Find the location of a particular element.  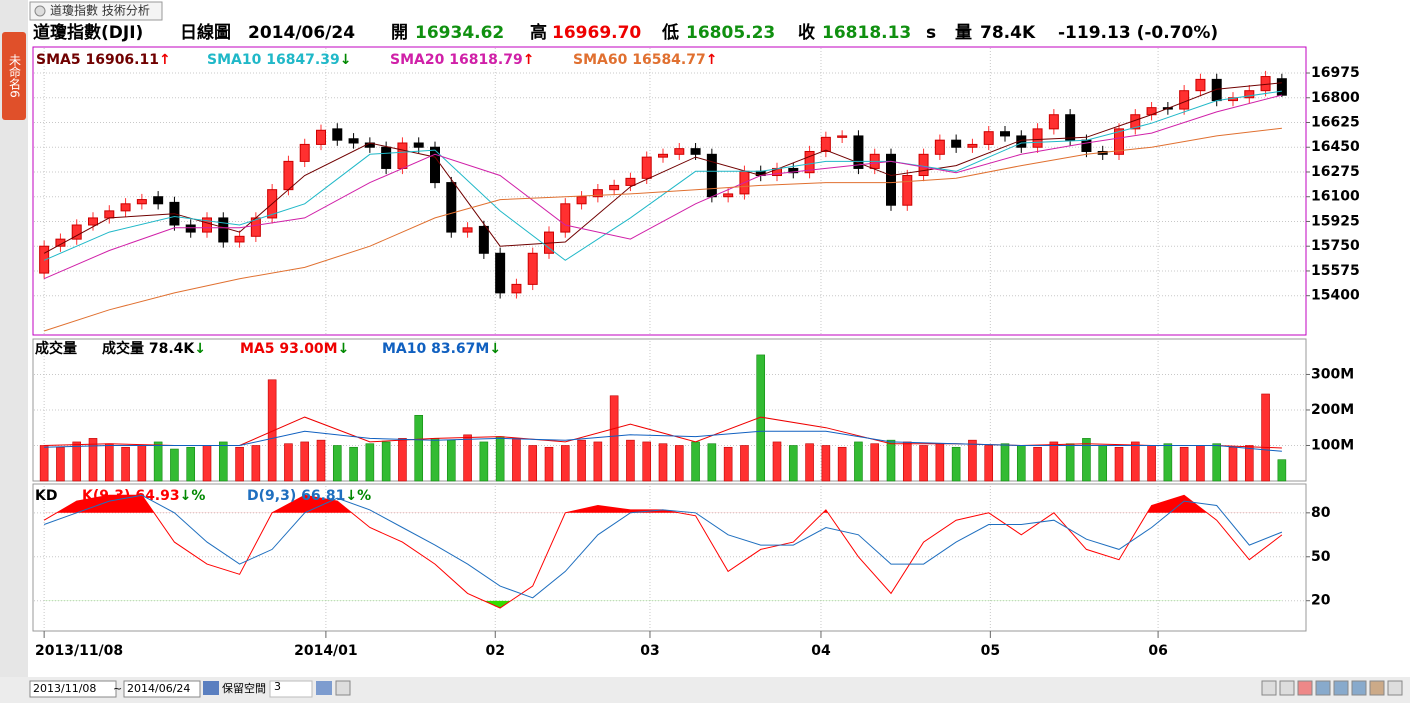

legend-name: SMA5 is located at coordinates (58, 60).